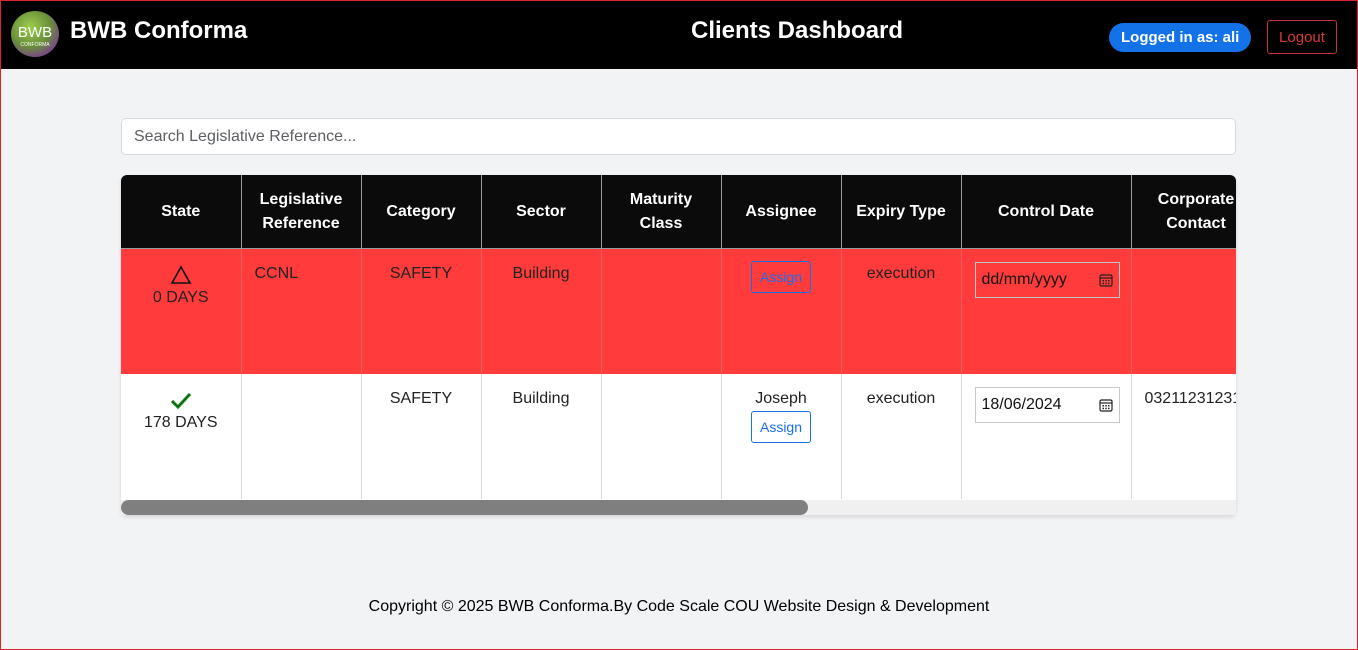  What do you see at coordinates (1183, 212) in the screenshot?
I see `col-header-corporate-contact: Corporate Contact` at bounding box center [1183, 212].